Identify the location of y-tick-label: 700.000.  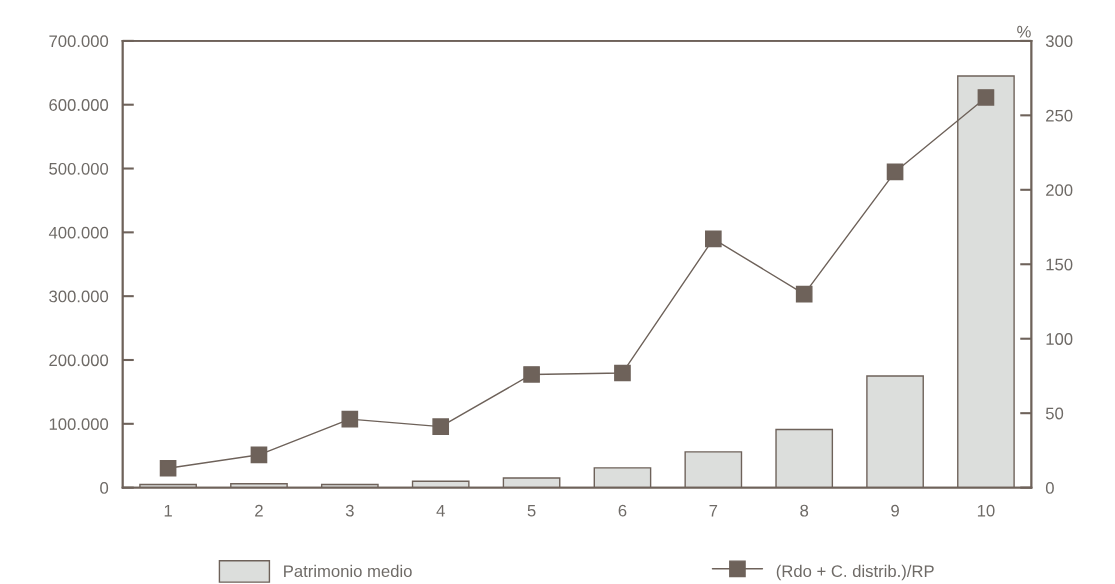
(79, 41).